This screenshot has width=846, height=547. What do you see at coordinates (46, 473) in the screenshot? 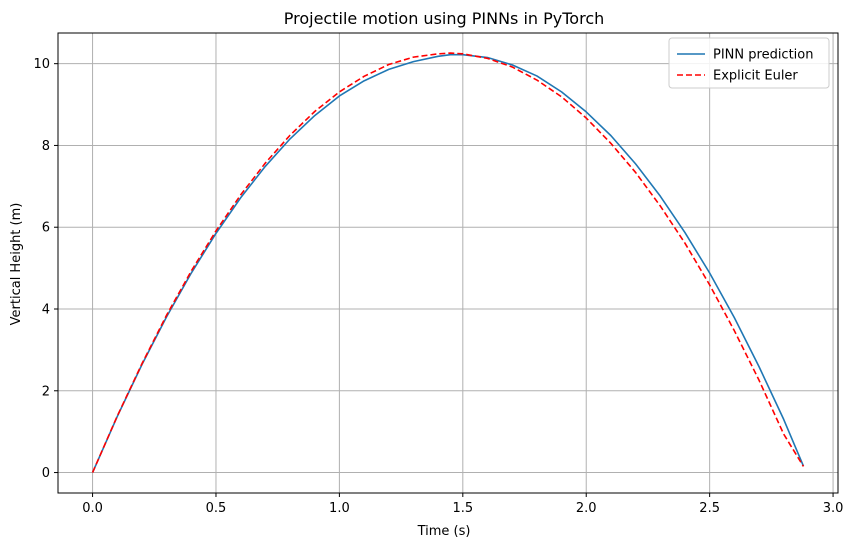
I see `y-tick-label: 0` at bounding box center [46, 473].